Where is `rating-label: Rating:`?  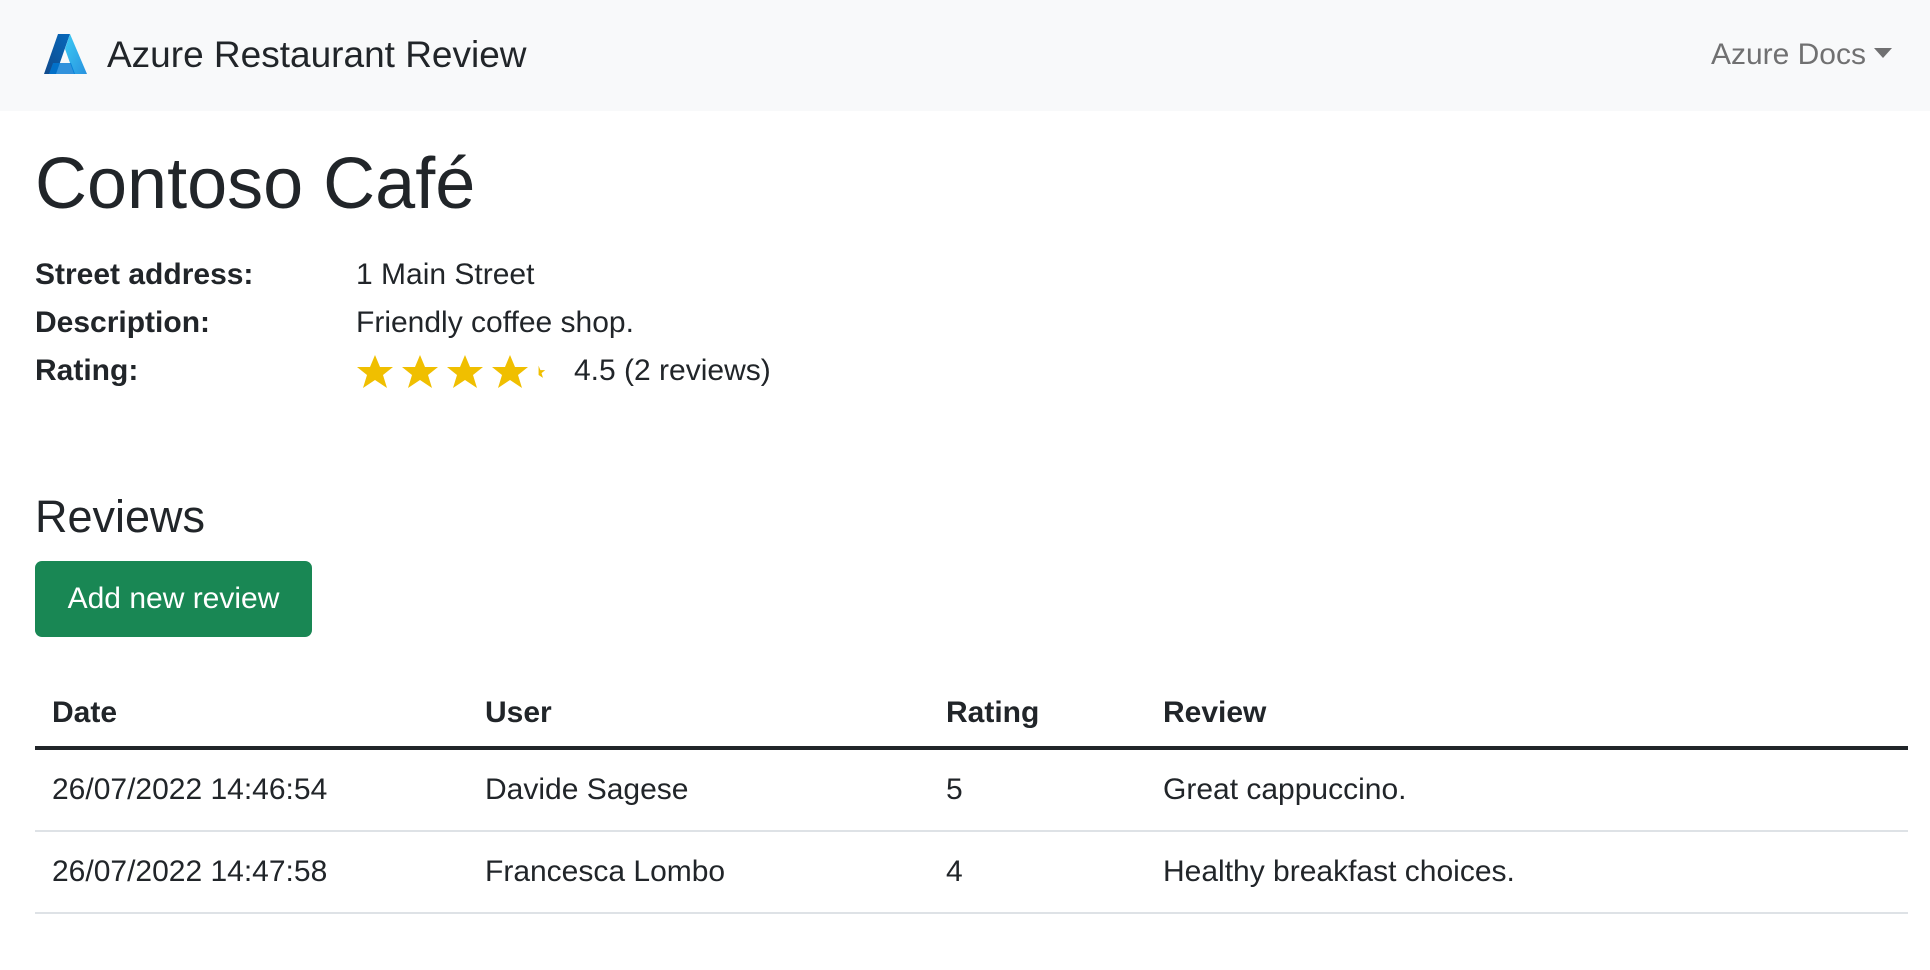
rating-label: Rating: is located at coordinates (87, 370).